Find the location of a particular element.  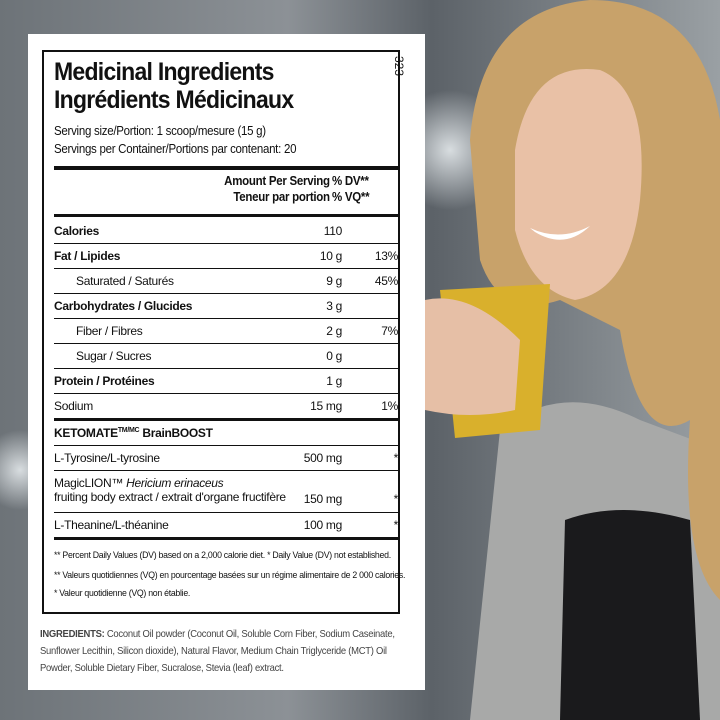

amount: 1 g is located at coordinates (334, 381).